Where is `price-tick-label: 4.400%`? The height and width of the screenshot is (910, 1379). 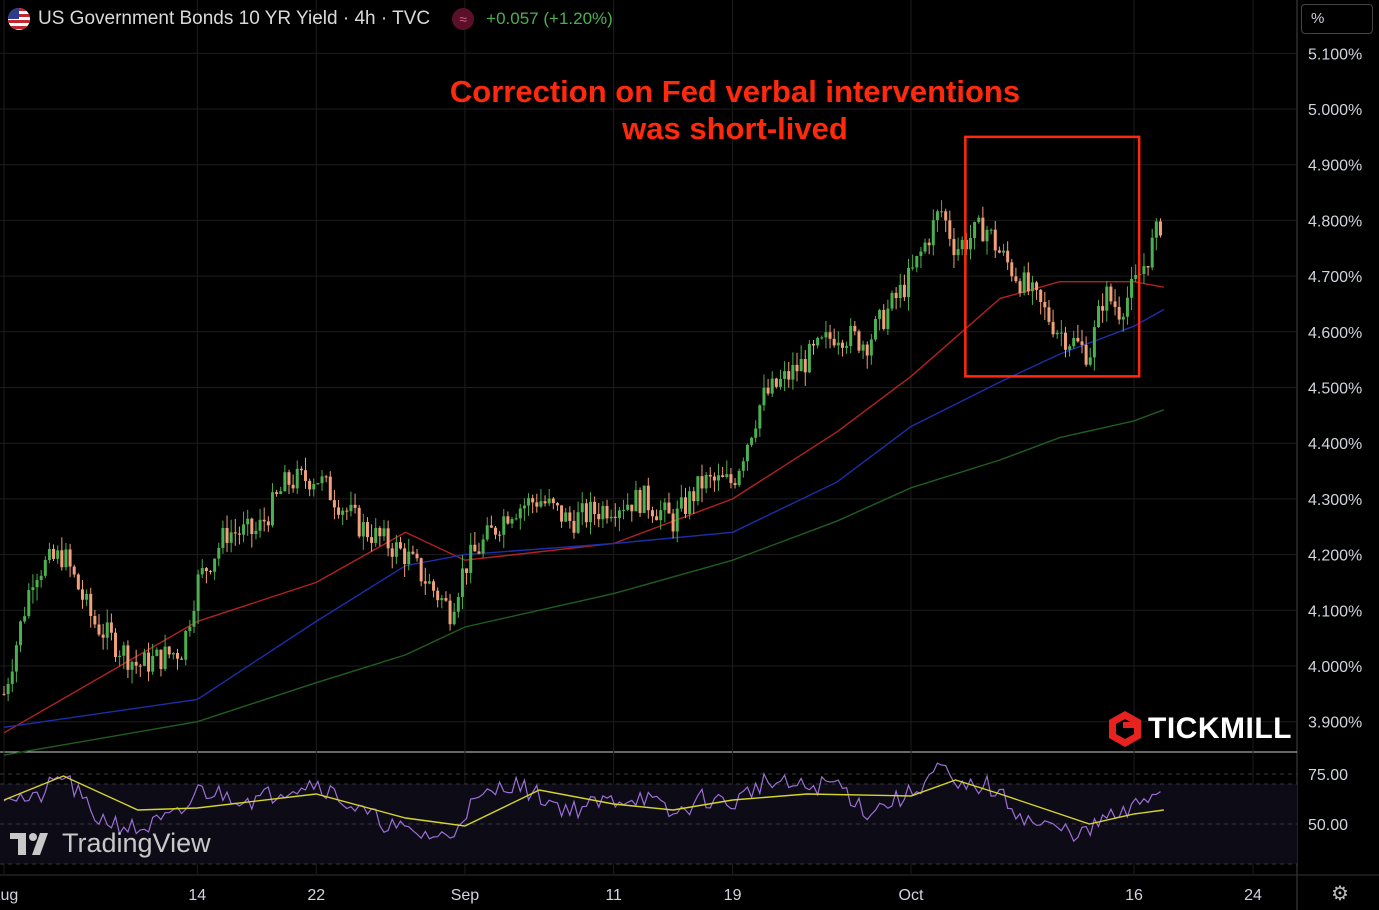 price-tick-label: 4.400% is located at coordinates (1335, 444).